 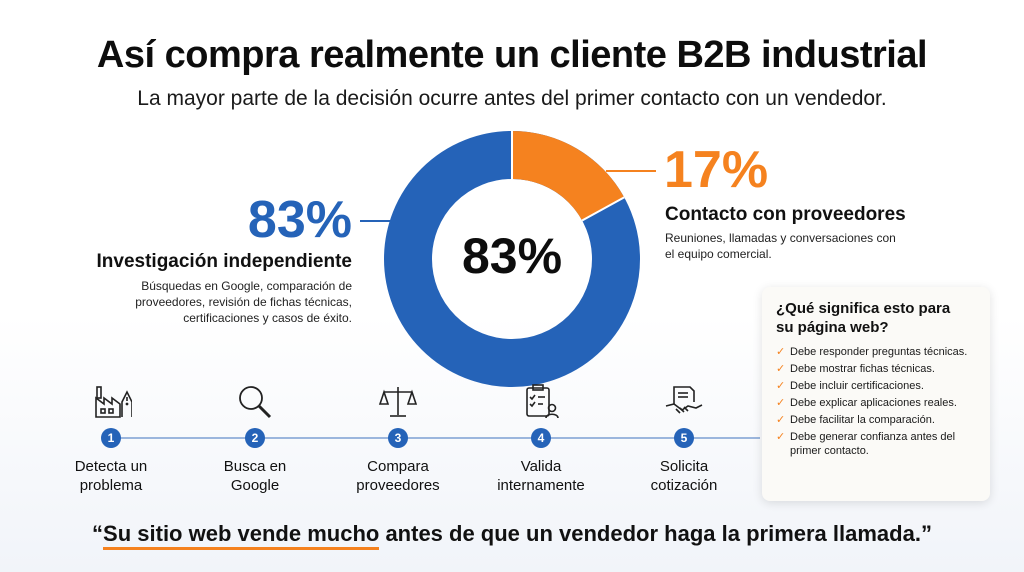 What do you see at coordinates (224, 261) in the screenshot?
I see `left-heading: Investigación independiente` at bounding box center [224, 261].